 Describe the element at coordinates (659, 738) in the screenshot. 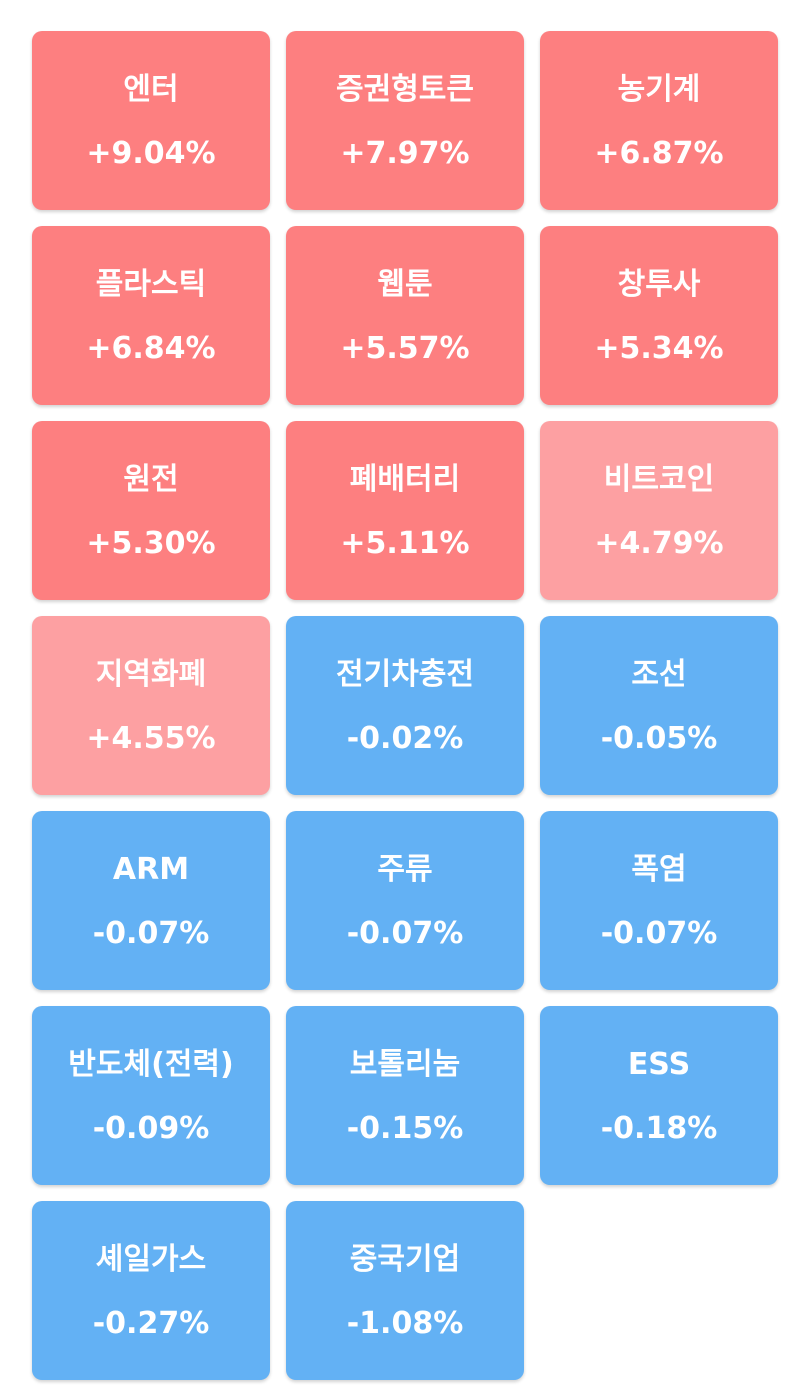

I see `theme-change-percent: -0.05%` at that location.